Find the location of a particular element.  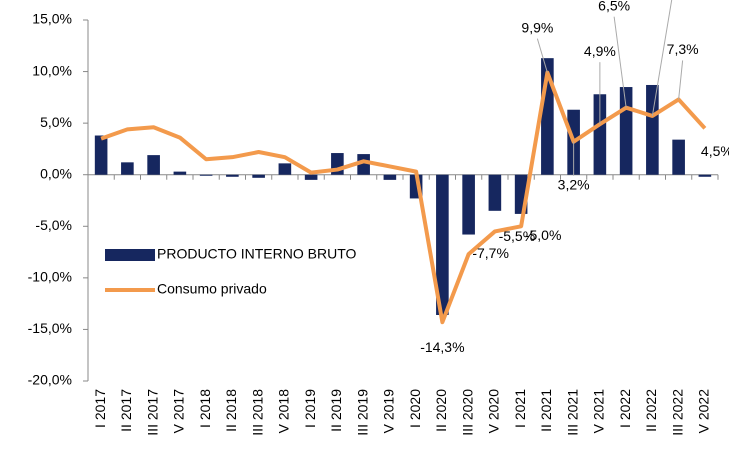

data-label: 4,5% is located at coordinates (715, 151).